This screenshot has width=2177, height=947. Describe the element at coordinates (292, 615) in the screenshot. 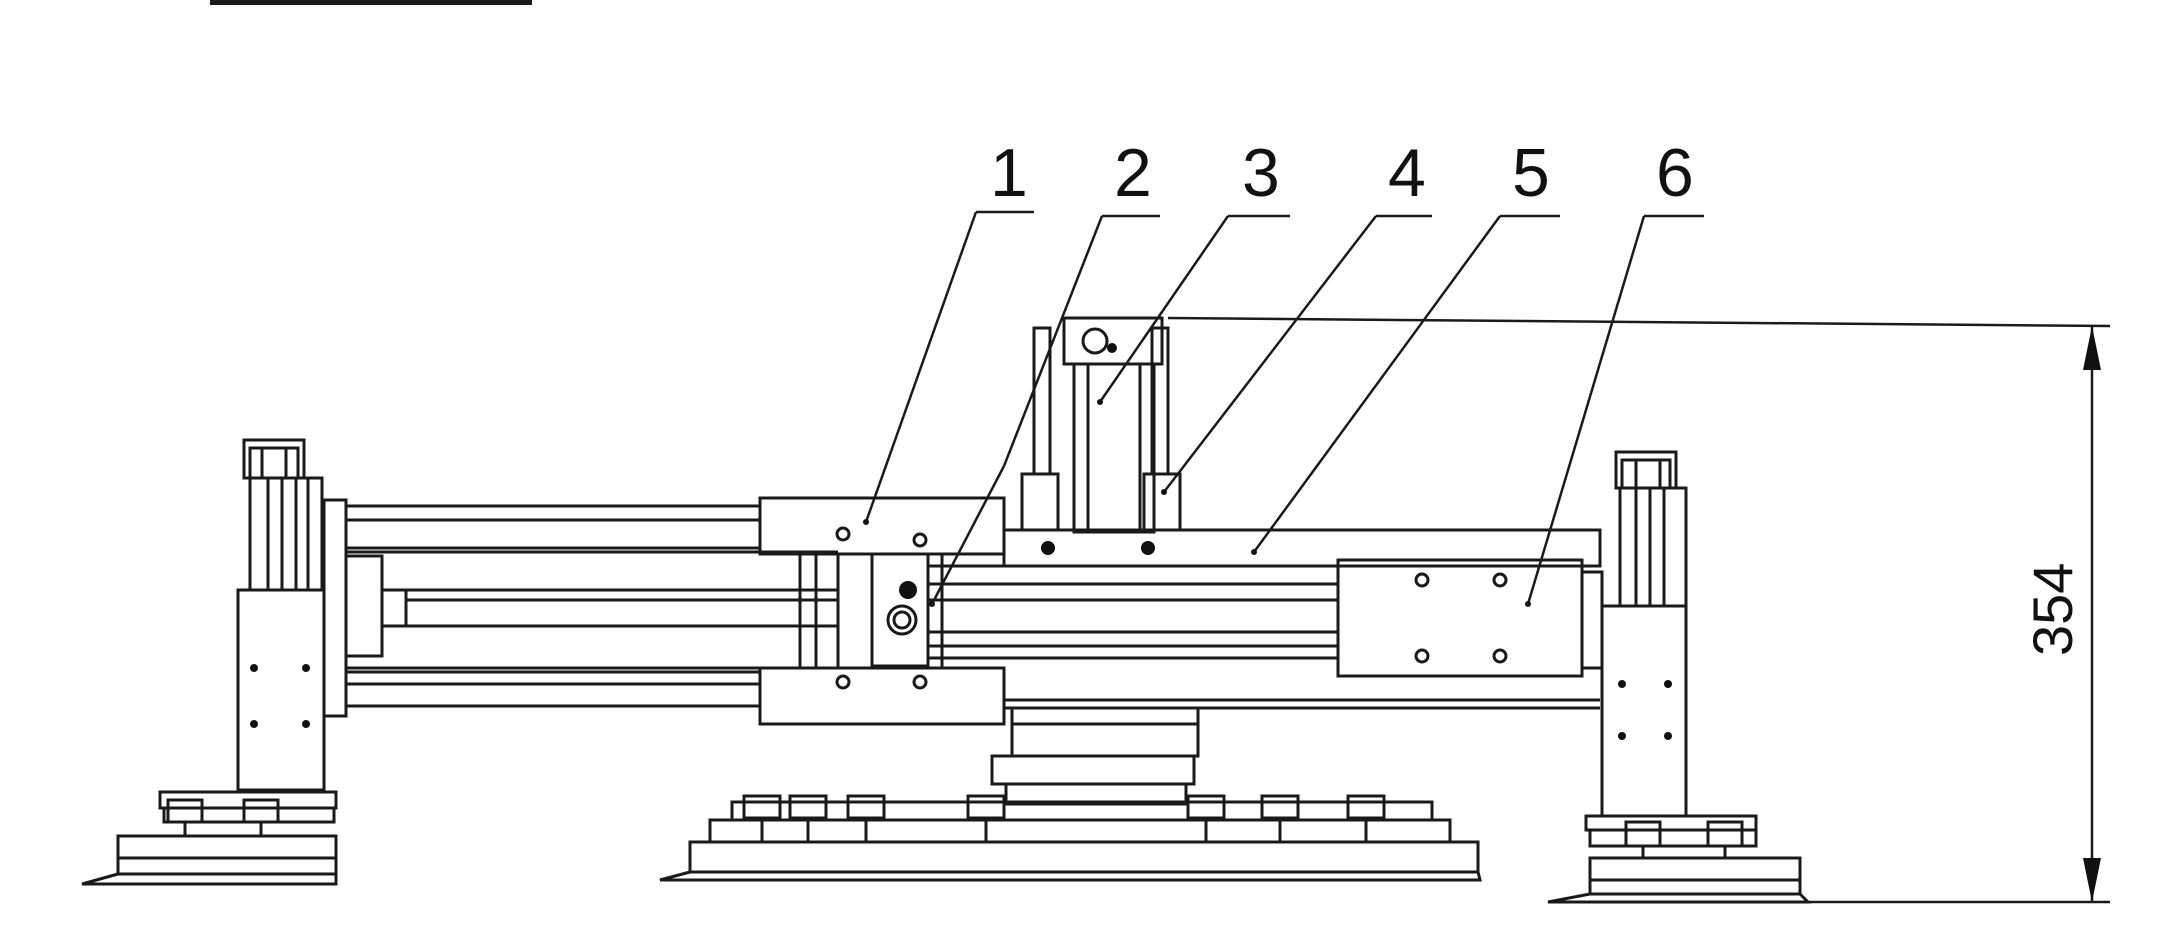

I see `left-column-assembly` at that location.